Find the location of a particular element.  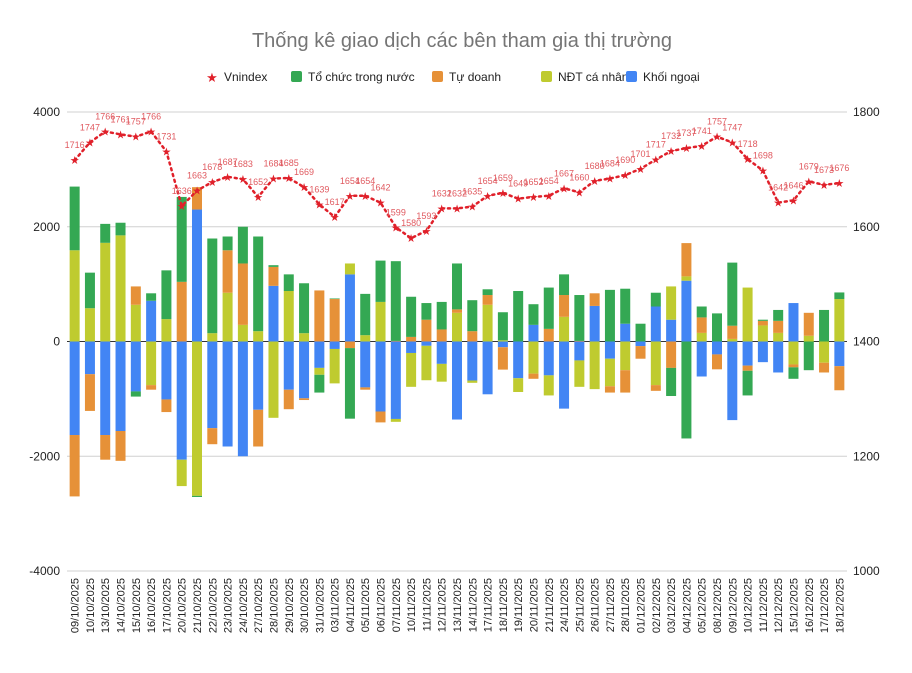

x-tick-label: 31/10/2025 is located at coordinates (320, 605).